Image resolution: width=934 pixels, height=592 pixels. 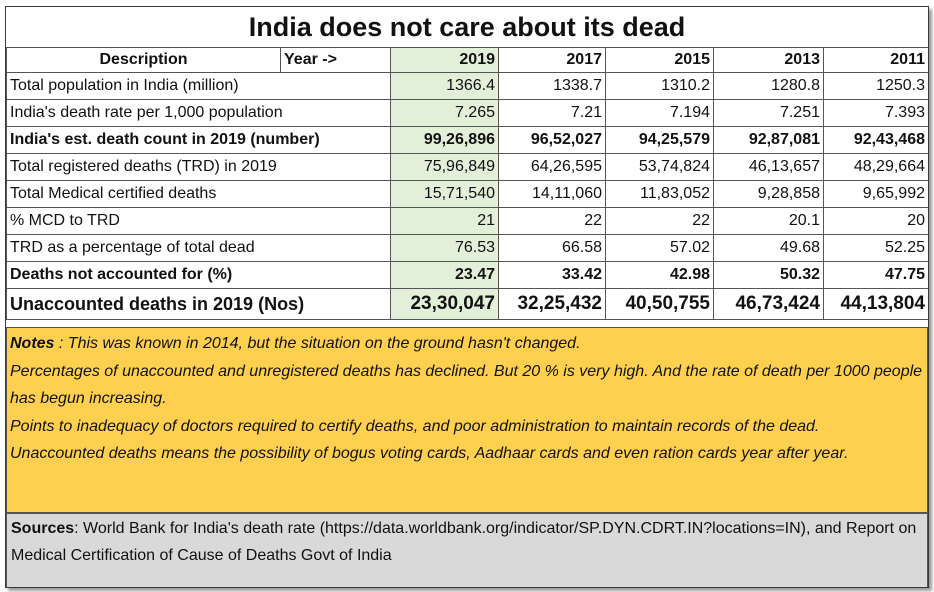 I want to click on row-value-2013: 50.32, so click(x=768, y=275).